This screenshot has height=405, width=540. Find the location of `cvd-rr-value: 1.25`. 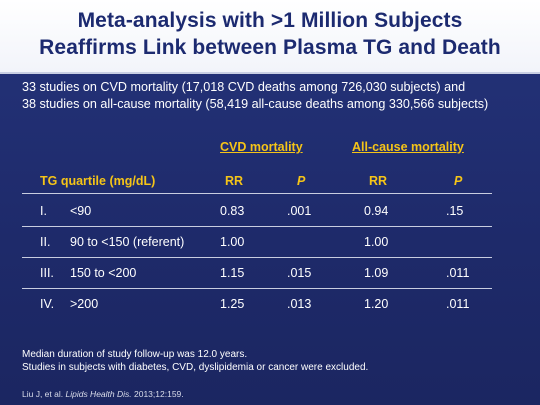

cvd-rr-value: 1.25 is located at coordinates (232, 304).